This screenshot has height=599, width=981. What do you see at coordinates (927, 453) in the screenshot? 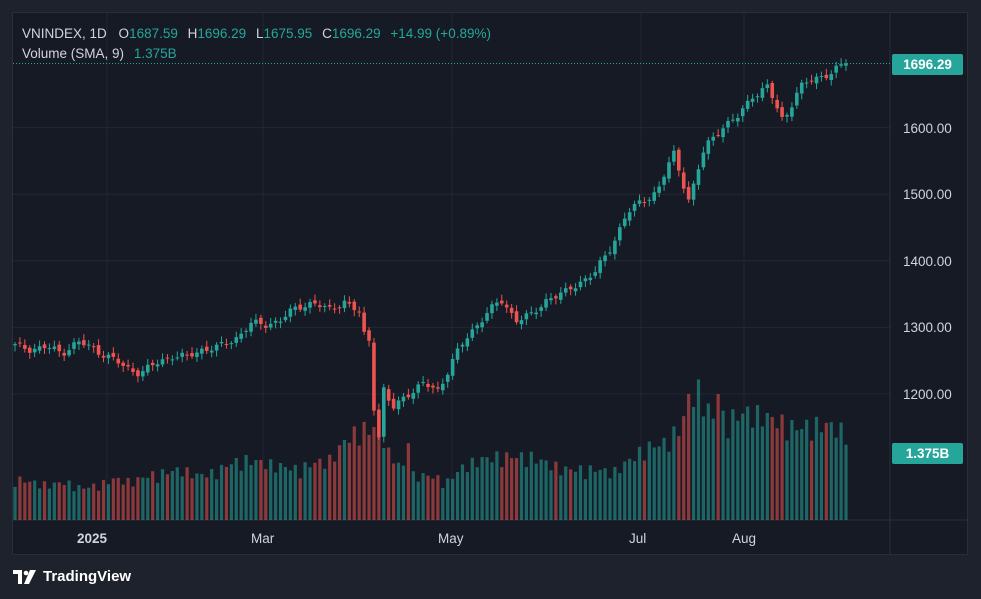
I see `volume-badge: 1.375B` at bounding box center [927, 453].